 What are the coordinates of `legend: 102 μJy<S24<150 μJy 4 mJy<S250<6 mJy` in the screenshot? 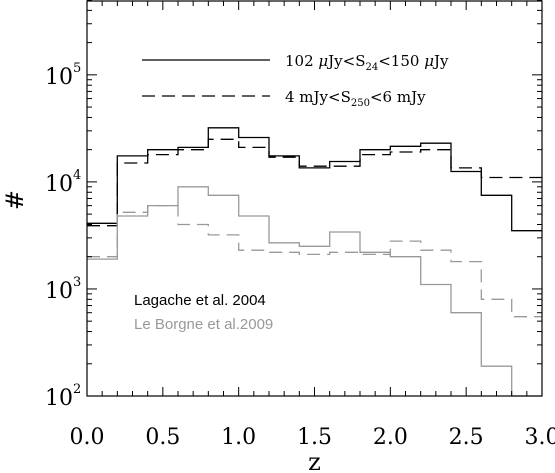 It's located at (295, 80).